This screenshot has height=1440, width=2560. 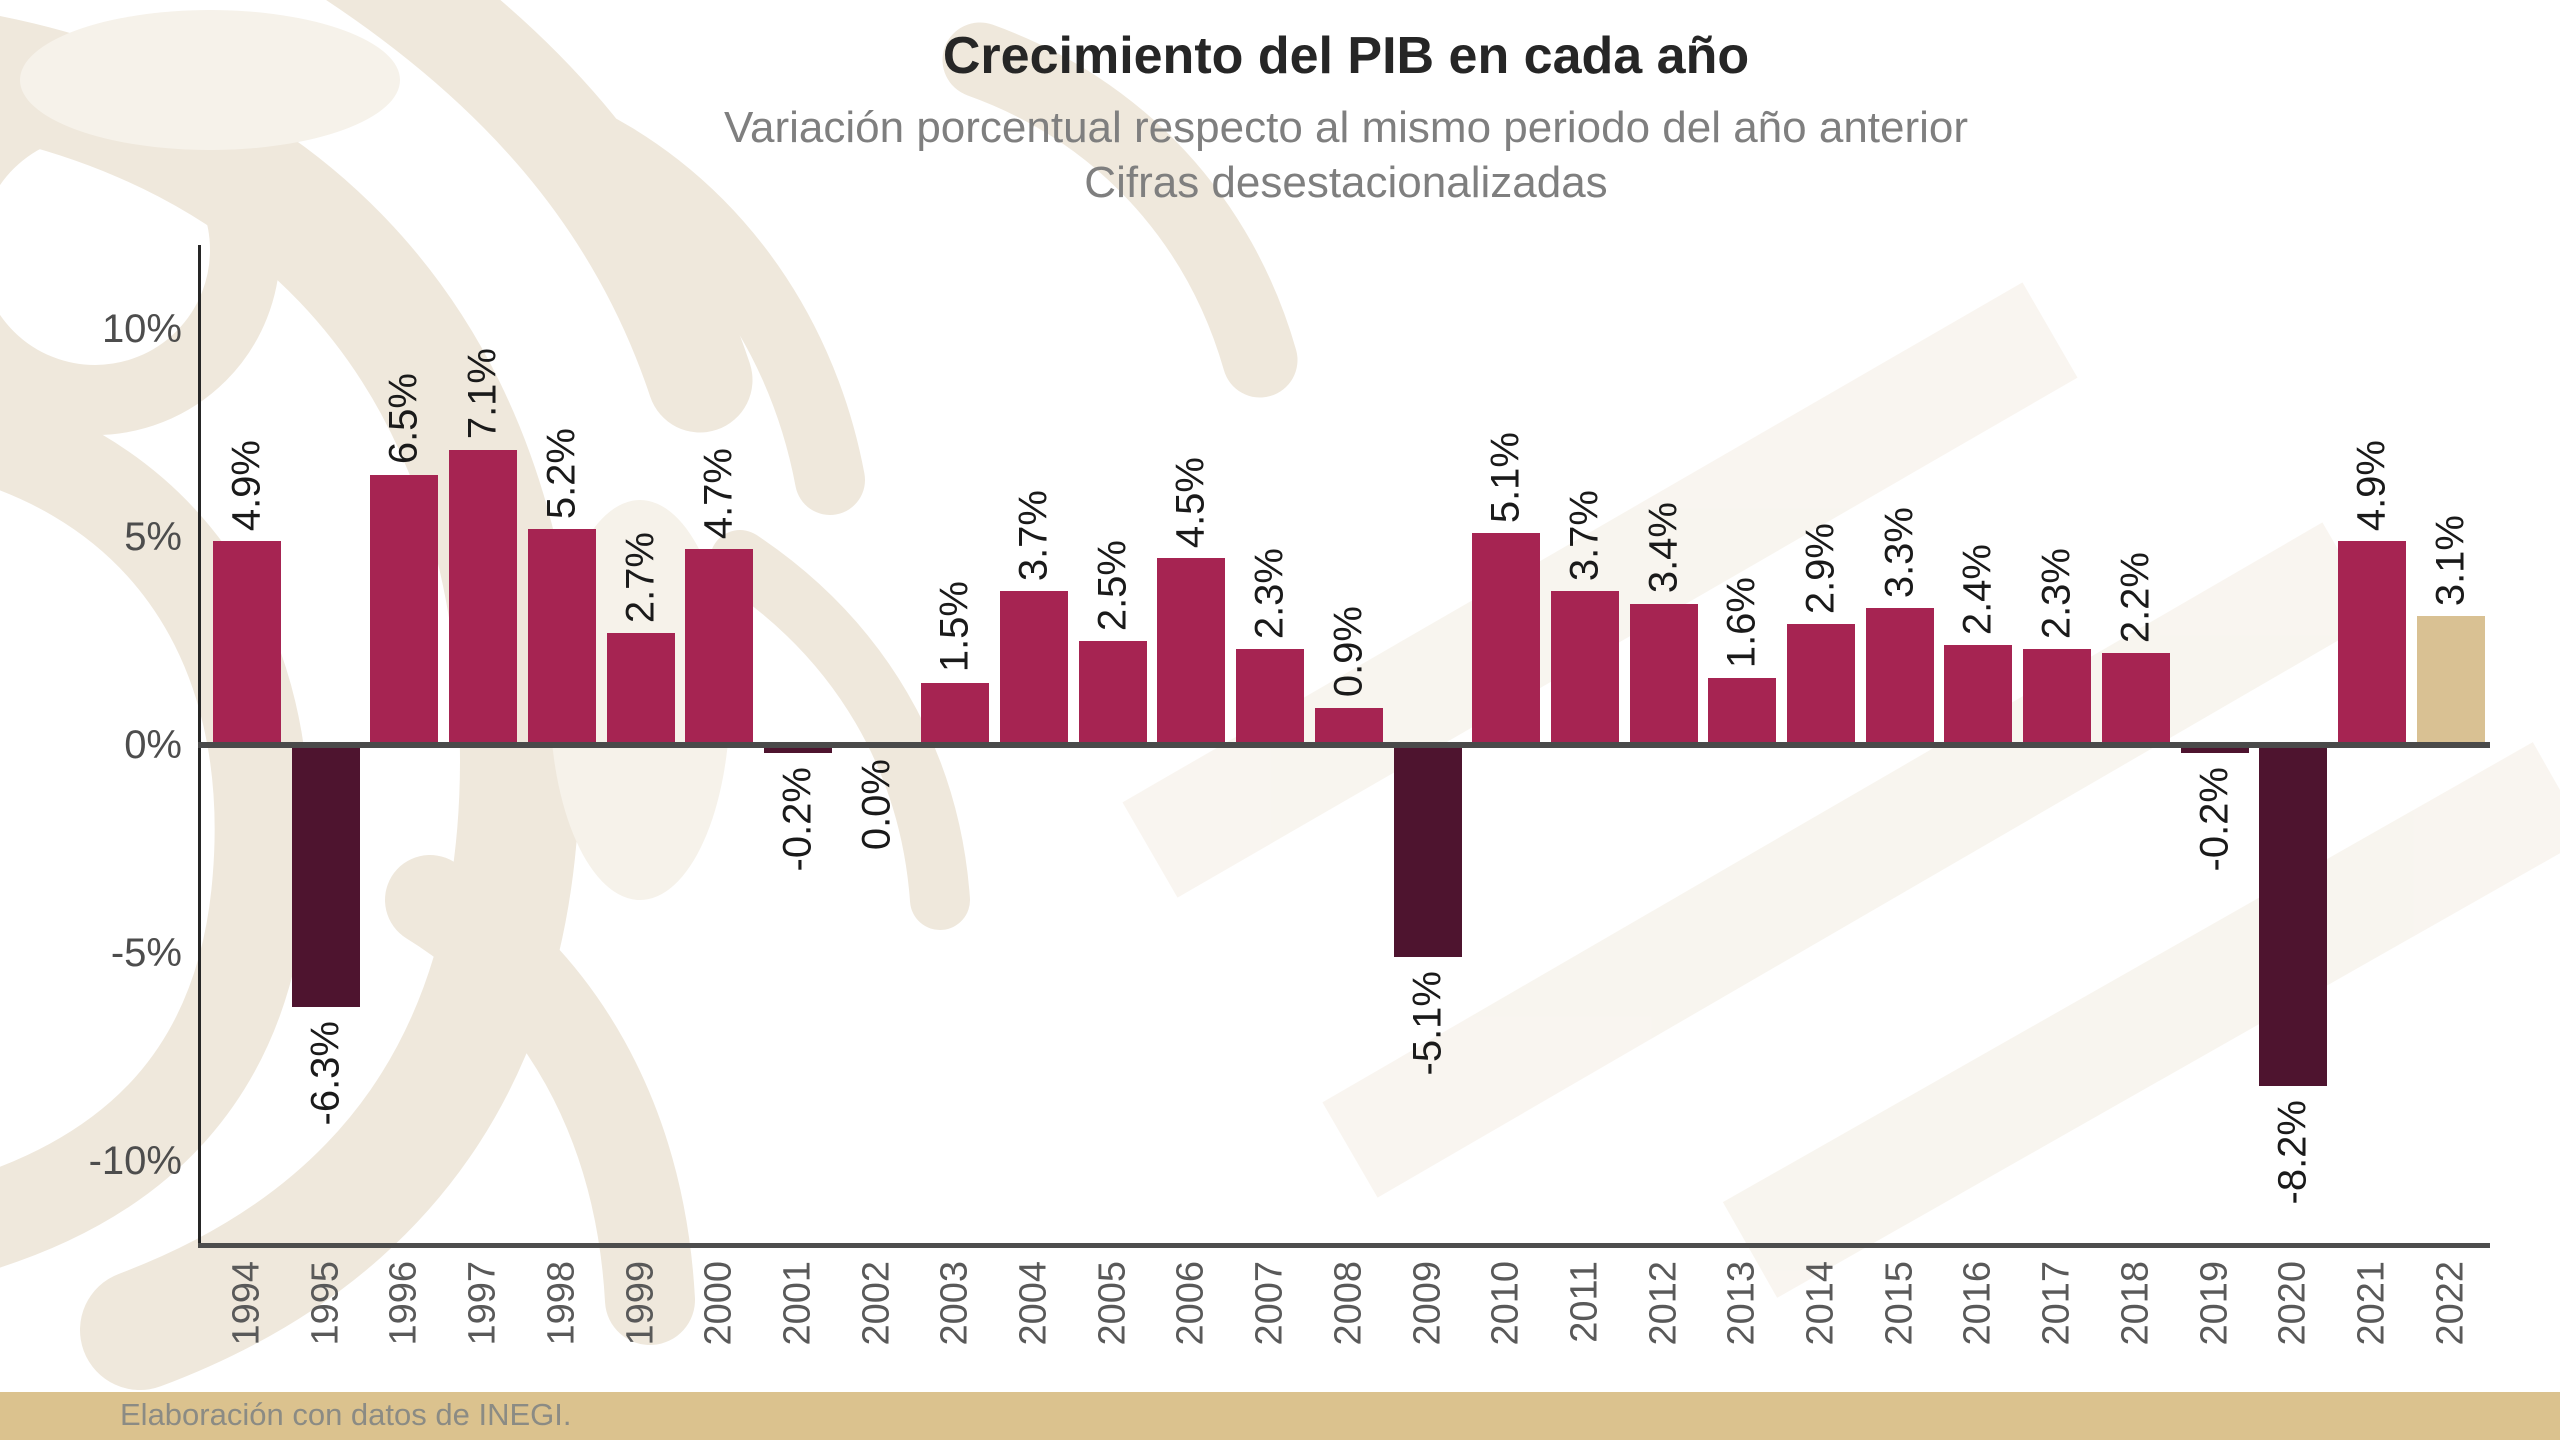 I want to click on x-tick-2009: 2009, so click(x=1427, y=1303).